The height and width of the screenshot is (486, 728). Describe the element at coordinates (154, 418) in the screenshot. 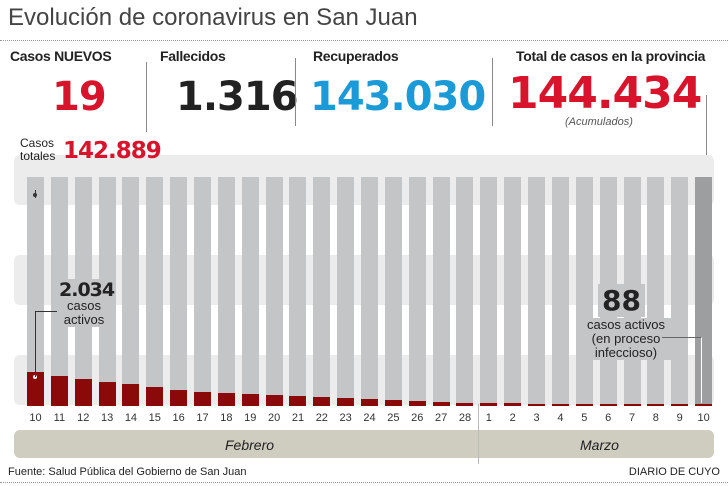

I see `x-tick-label: 15` at that location.